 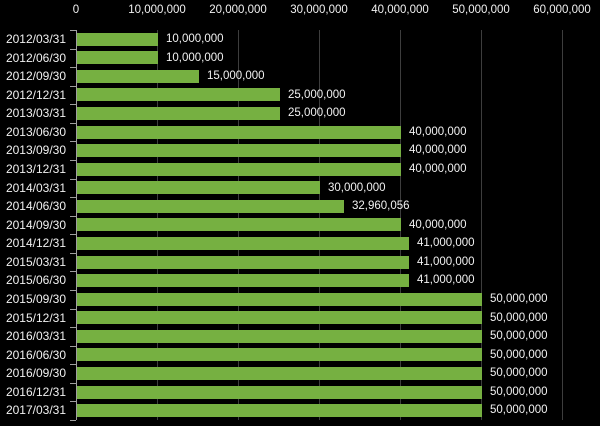 What do you see at coordinates (35, 39) in the screenshot?
I see `category-label: 2012/03/31` at bounding box center [35, 39].